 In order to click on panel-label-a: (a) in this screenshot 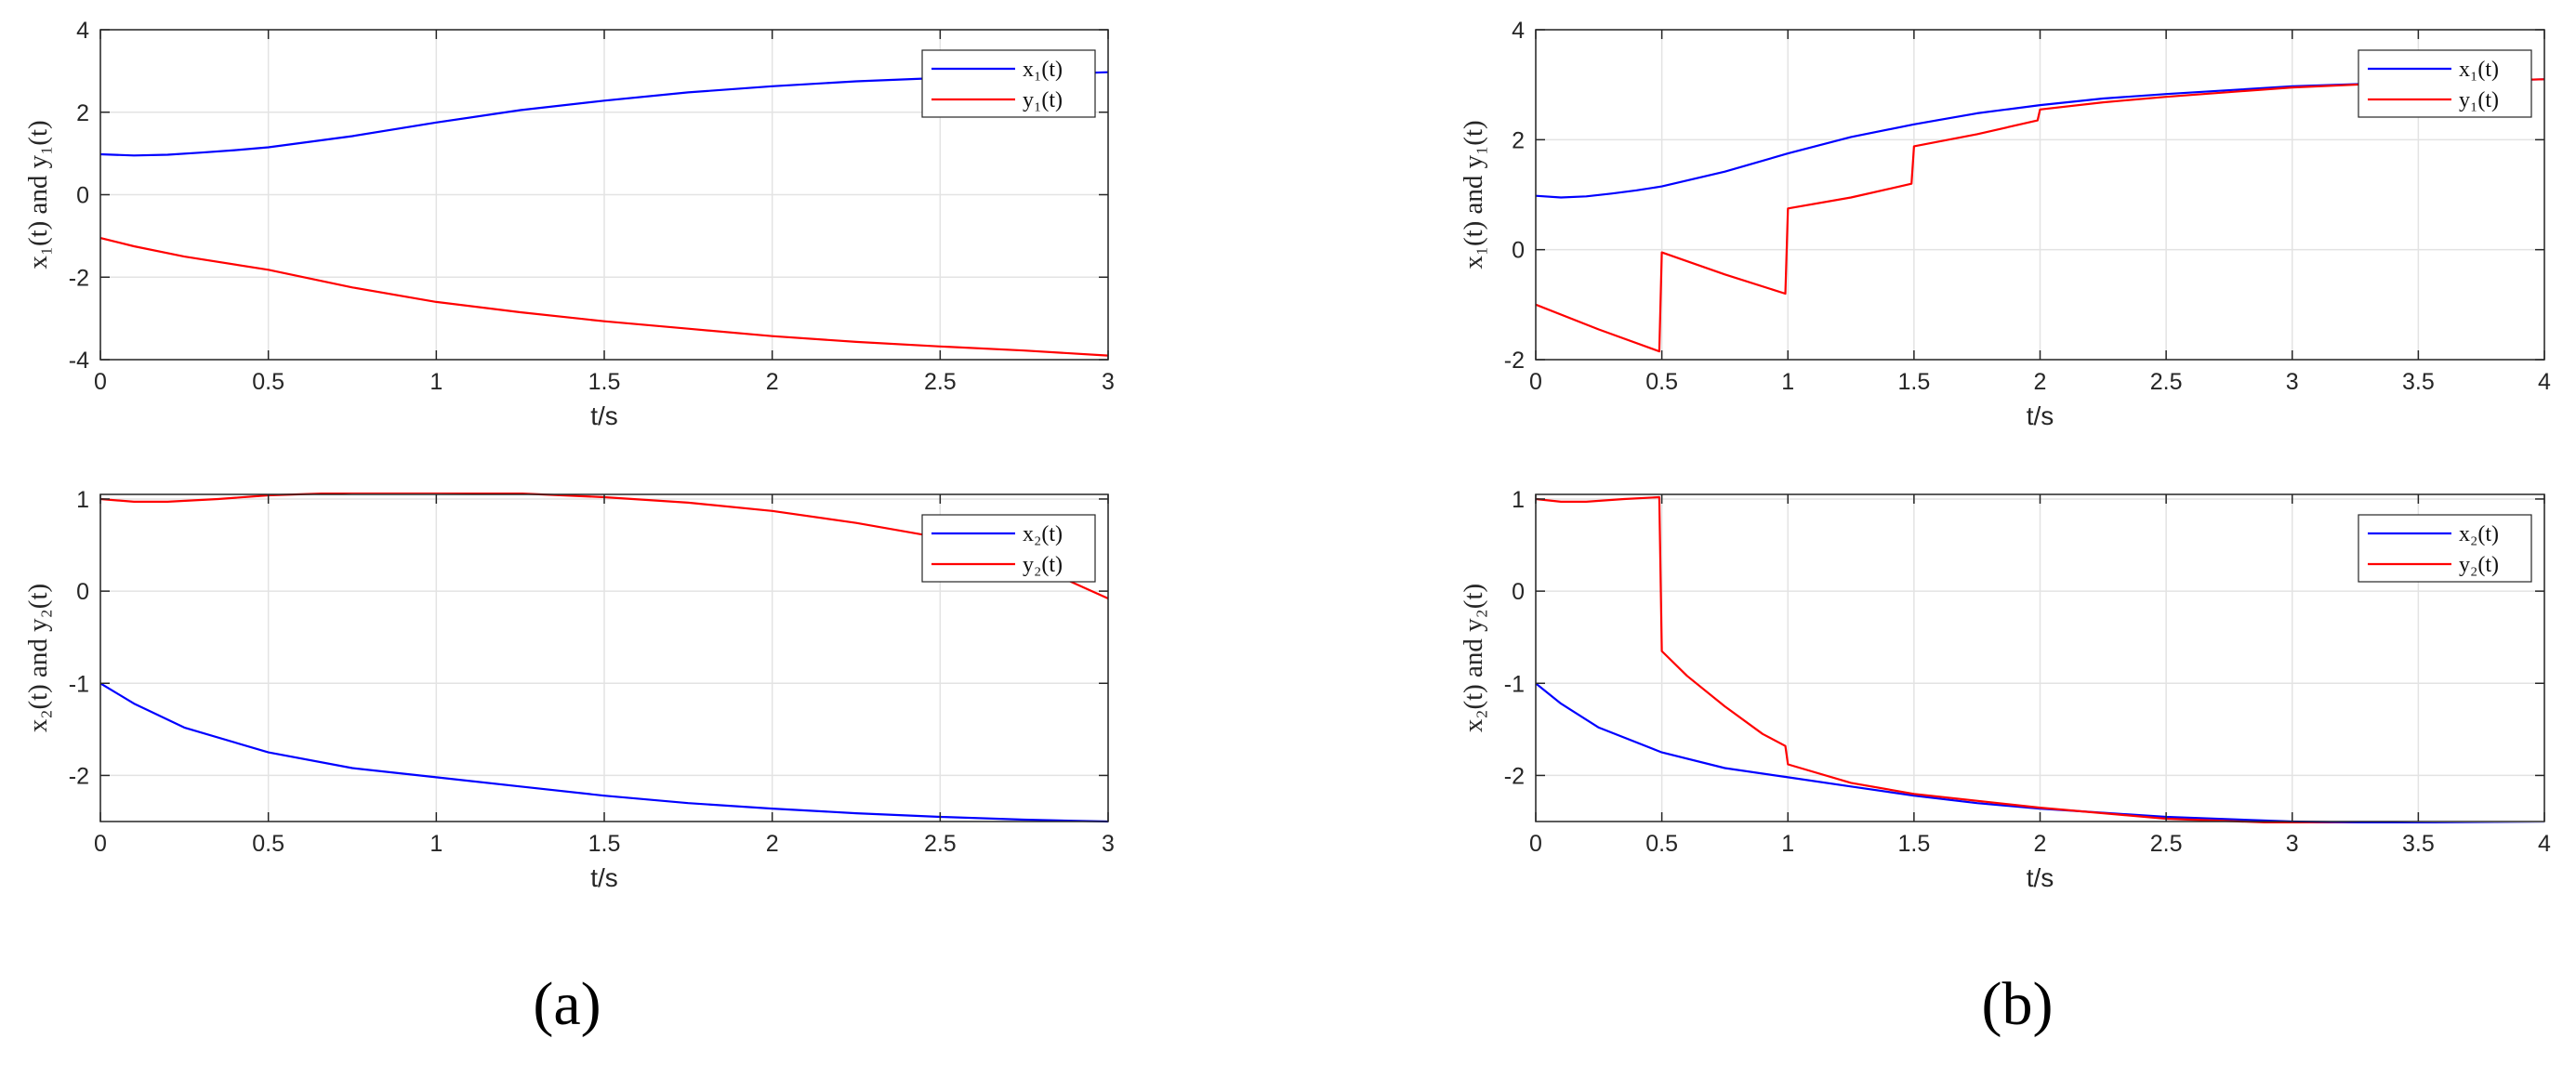, I will do `click(567, 1004)`.